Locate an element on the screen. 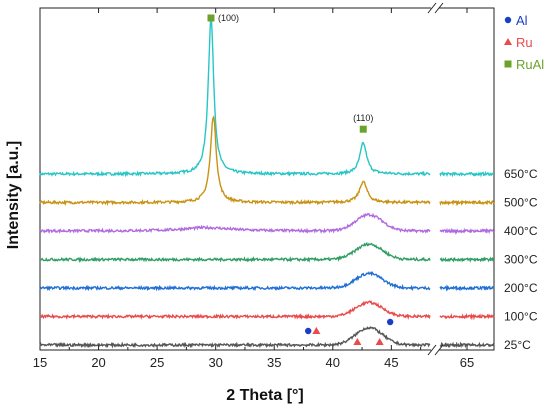 The image size is (550, 411). series-label: 200°C is located at coordinates (521, 288).